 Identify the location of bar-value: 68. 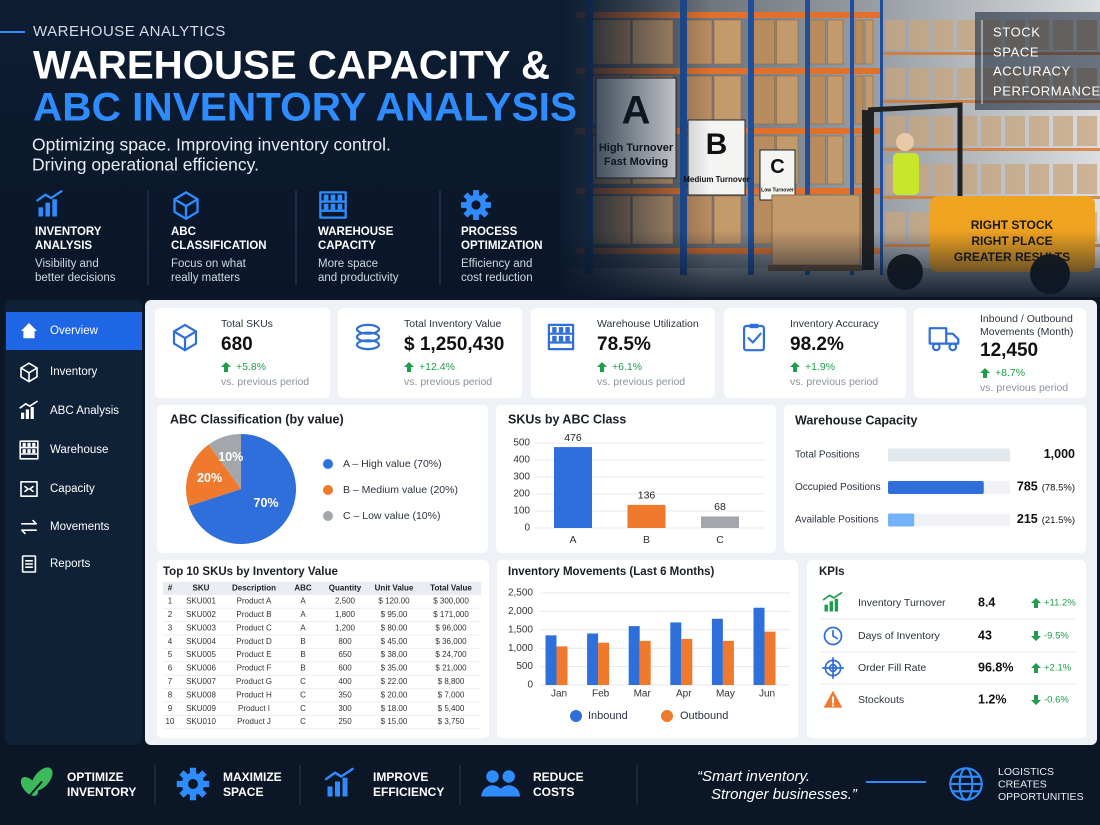
(720, 507).